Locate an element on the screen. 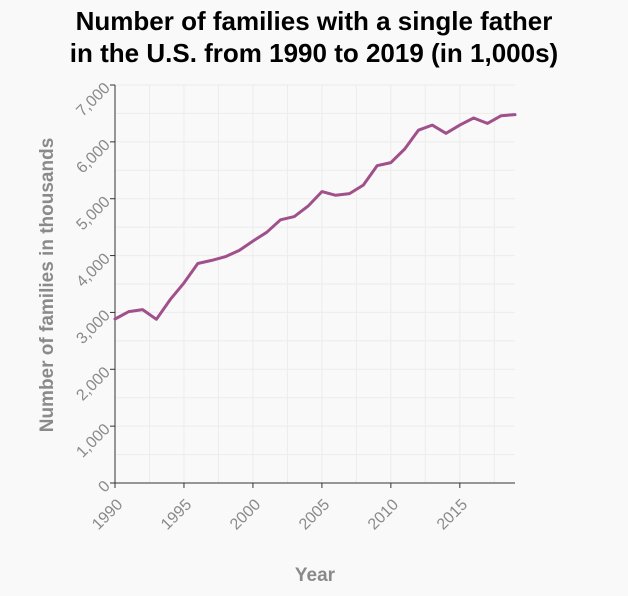  x-tick-label: 2010 is located at coordinates (383, 514).